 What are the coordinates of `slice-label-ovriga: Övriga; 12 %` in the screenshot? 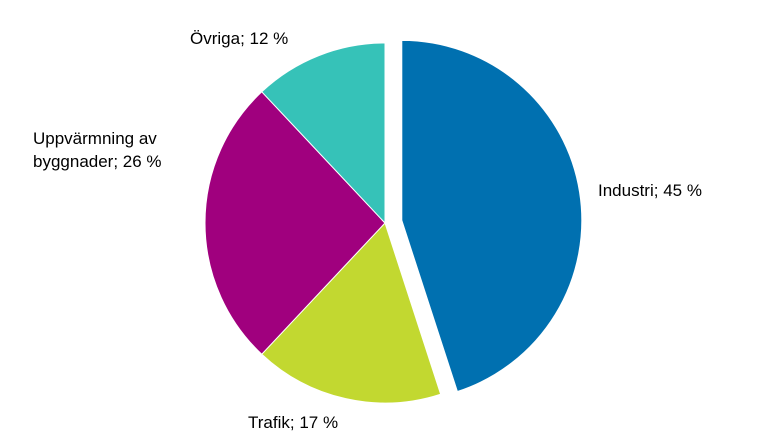 It's located at (239, 38).